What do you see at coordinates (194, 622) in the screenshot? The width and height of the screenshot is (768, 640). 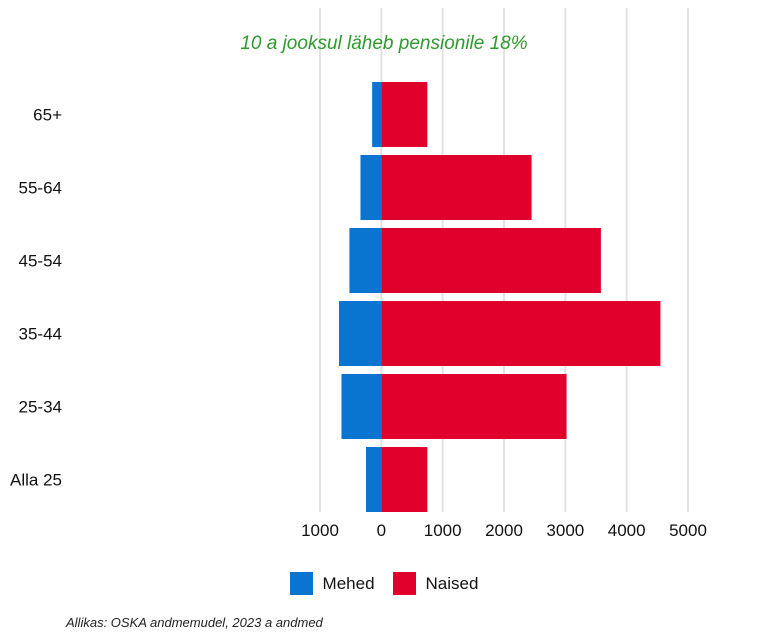 I see `source-note: Allikas: OSKA andmemudel, 2023 a andmed` at bounding box center [194, 622].